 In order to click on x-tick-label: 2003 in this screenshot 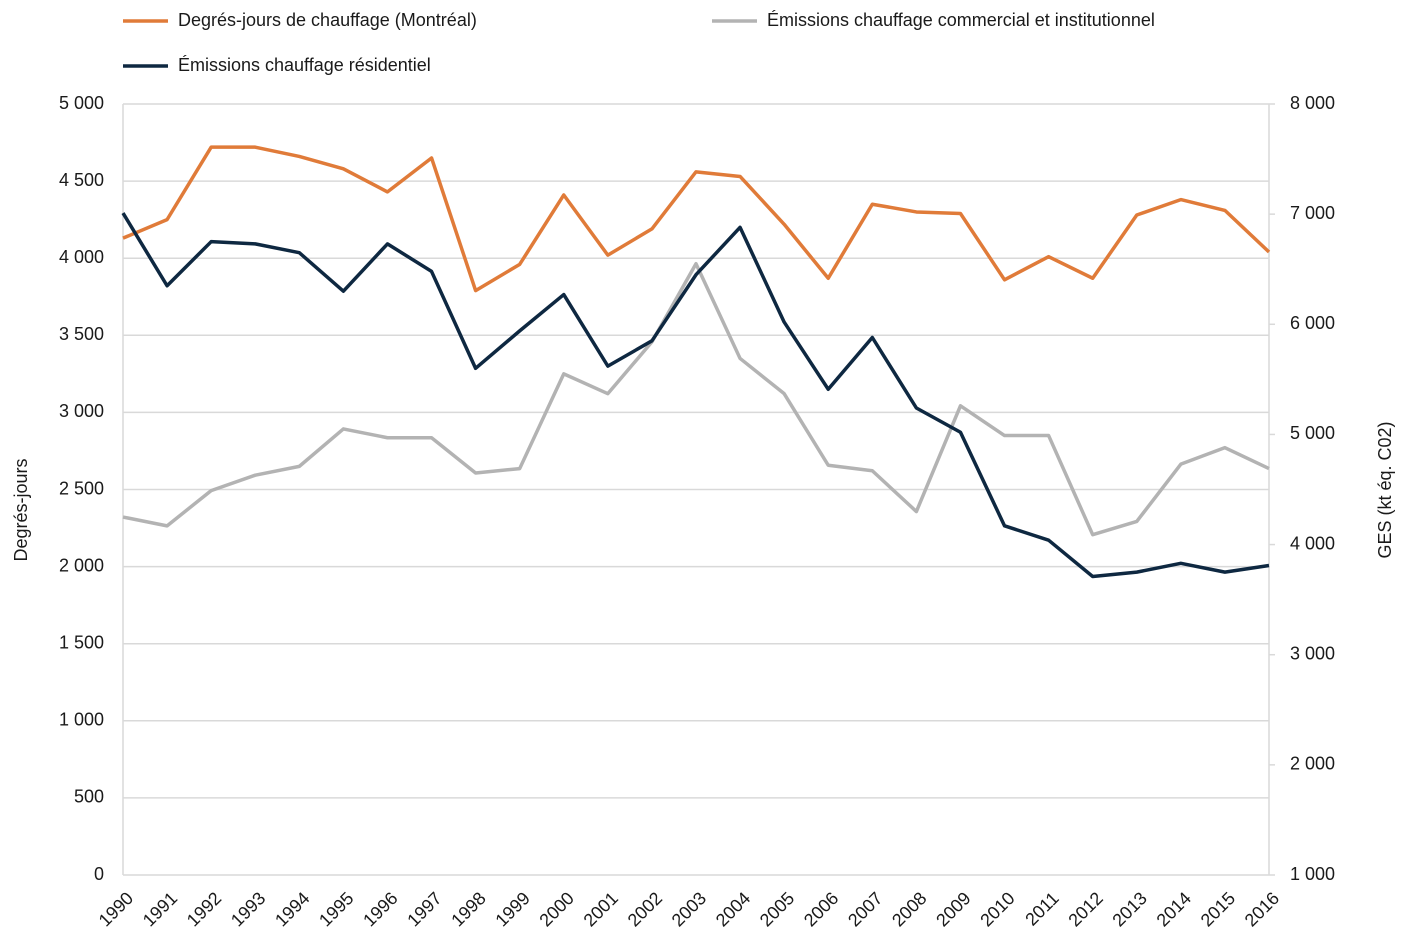, I will do `click(689, 909)`.